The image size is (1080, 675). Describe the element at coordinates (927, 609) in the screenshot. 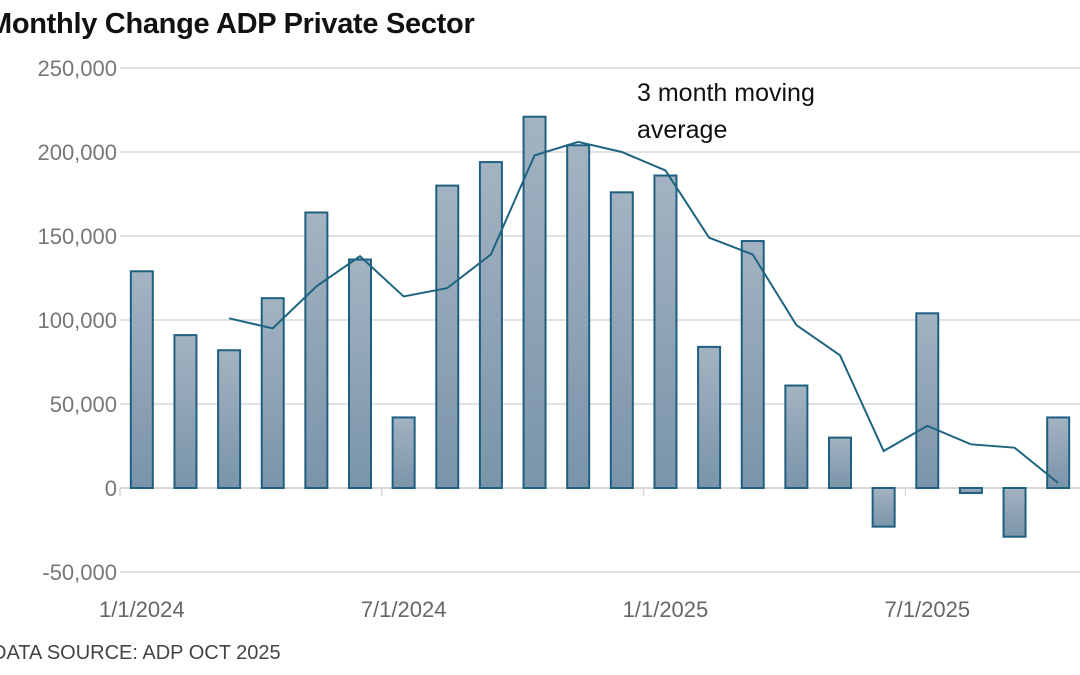

I see `x-tick-label: 7/1/2025` at that location.